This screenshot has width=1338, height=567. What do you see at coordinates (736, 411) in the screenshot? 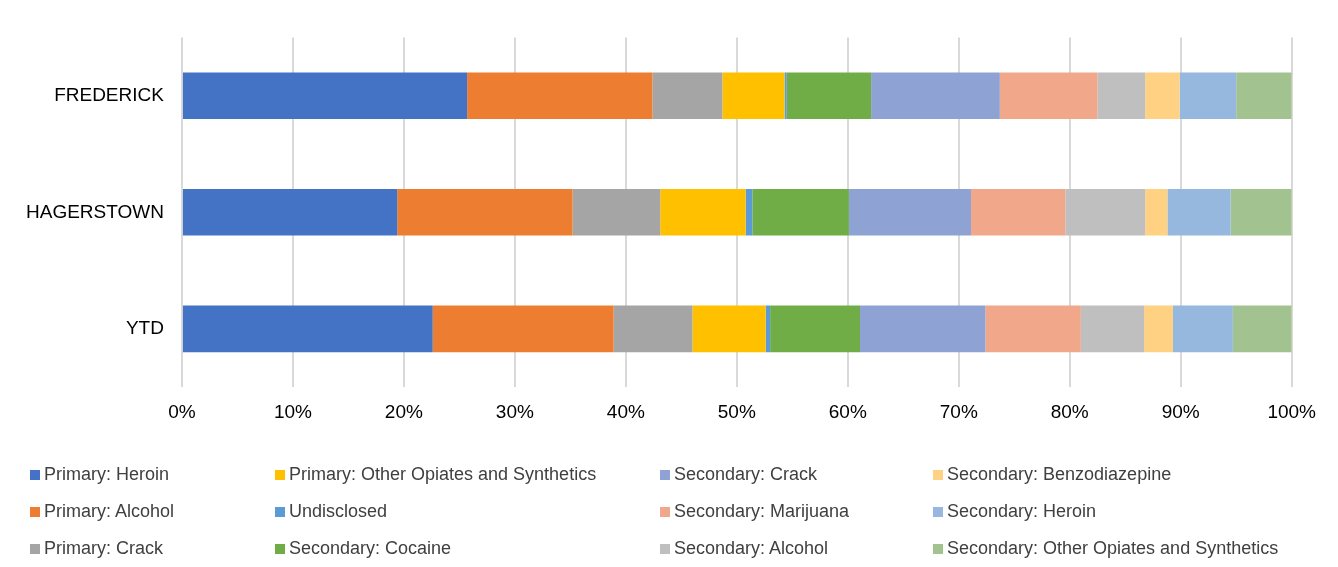
I see `x-tick-label: 50%` at bounding box center [736, 411].